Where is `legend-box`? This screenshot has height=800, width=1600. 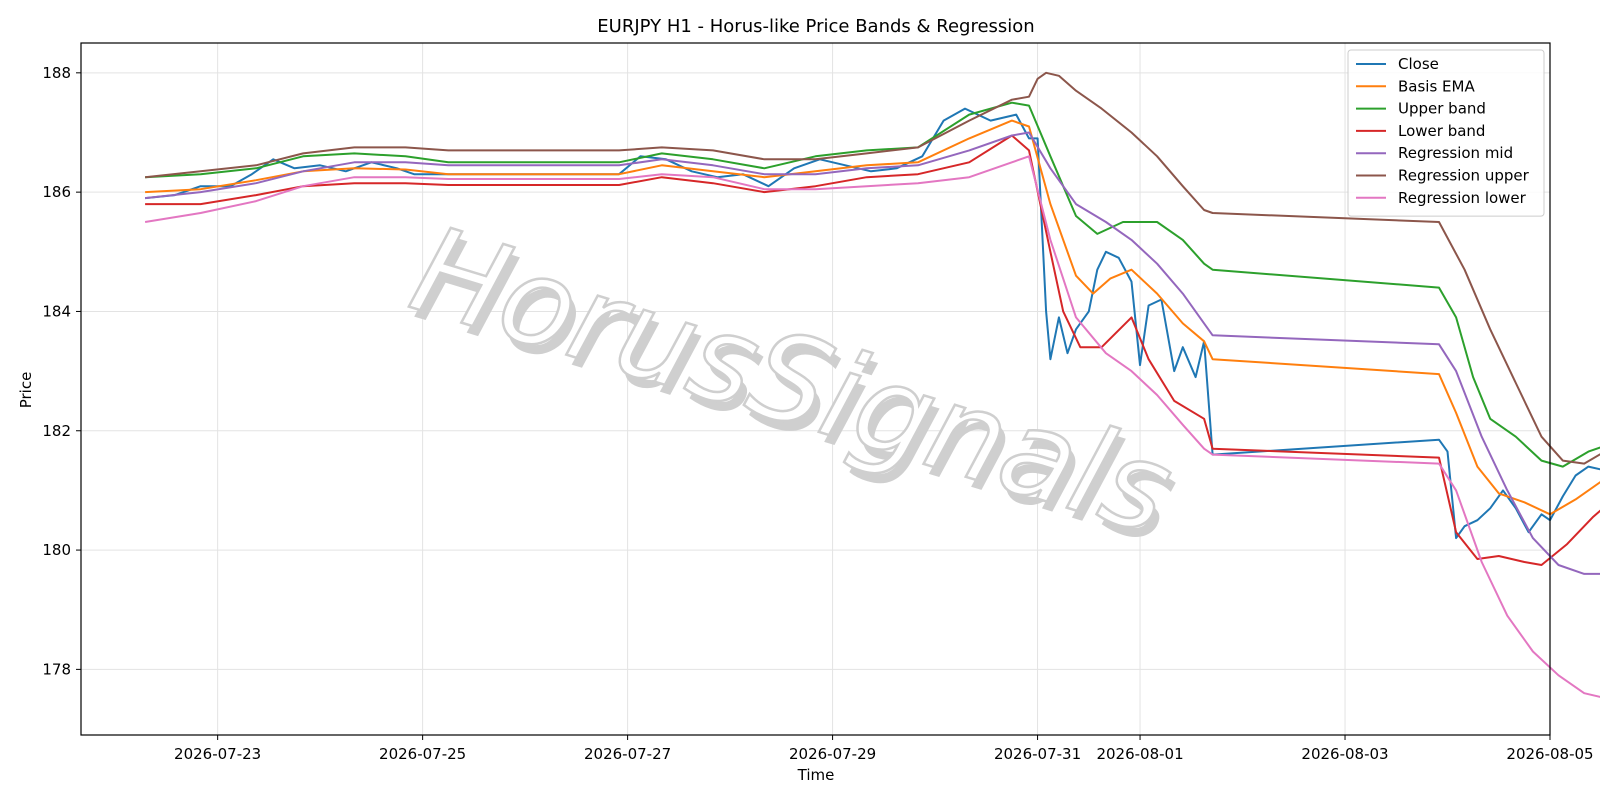
legend-box is located at coordinates (1446, 133).